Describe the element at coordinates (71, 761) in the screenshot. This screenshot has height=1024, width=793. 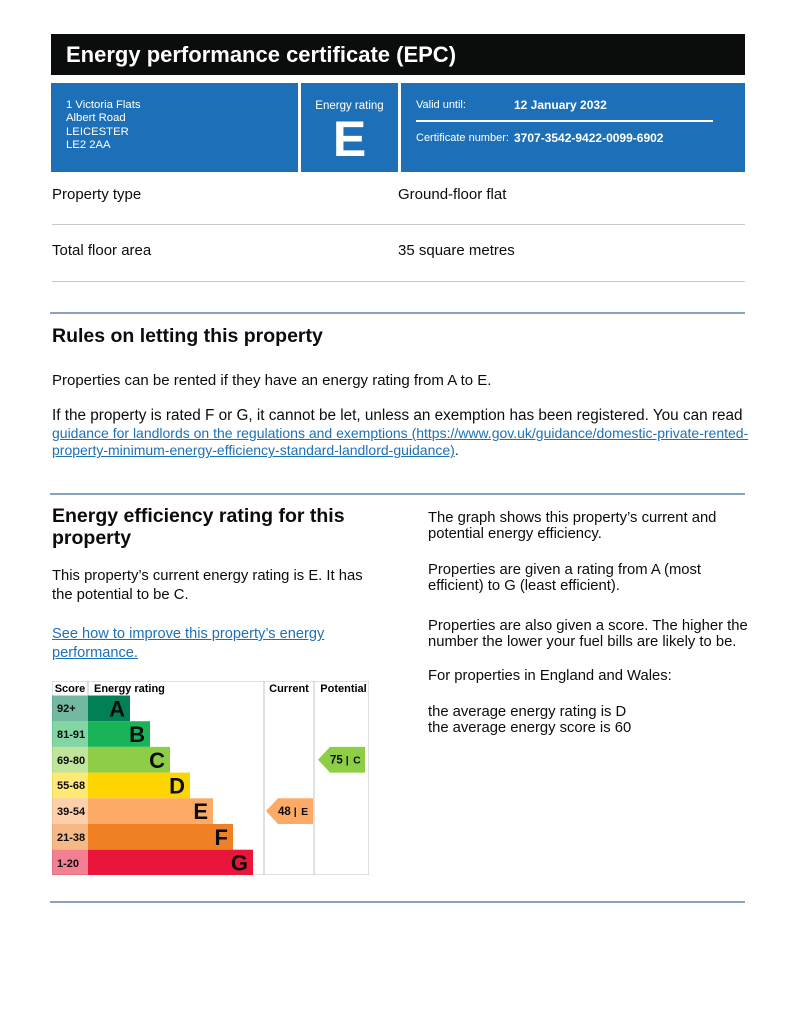
I see `svg-text: 69-80` at that location.